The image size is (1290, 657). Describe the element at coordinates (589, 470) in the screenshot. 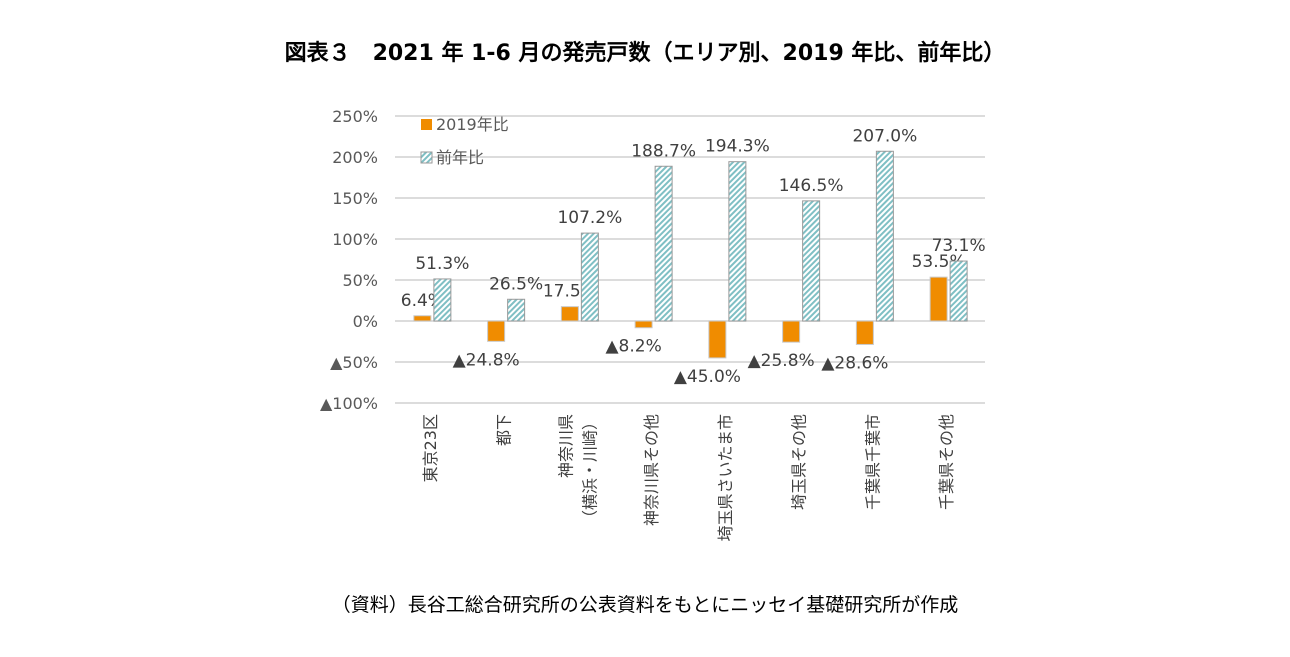

I see `category-label: （横浜・川崎）` at that location.